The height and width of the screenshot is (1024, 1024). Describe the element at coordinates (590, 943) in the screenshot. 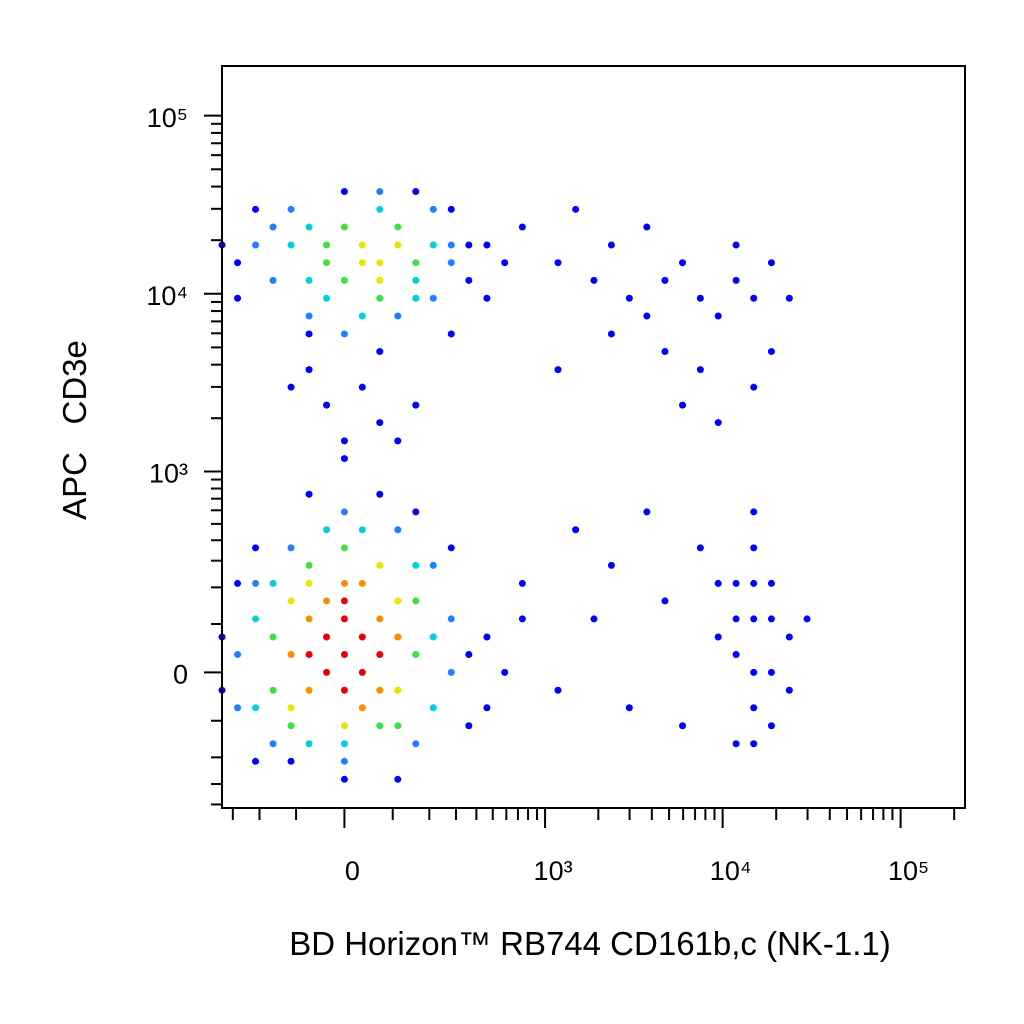

I see `x-axis-label: BD Horizon™ RB744 CD161b,c (NK-1.1)` at that location.